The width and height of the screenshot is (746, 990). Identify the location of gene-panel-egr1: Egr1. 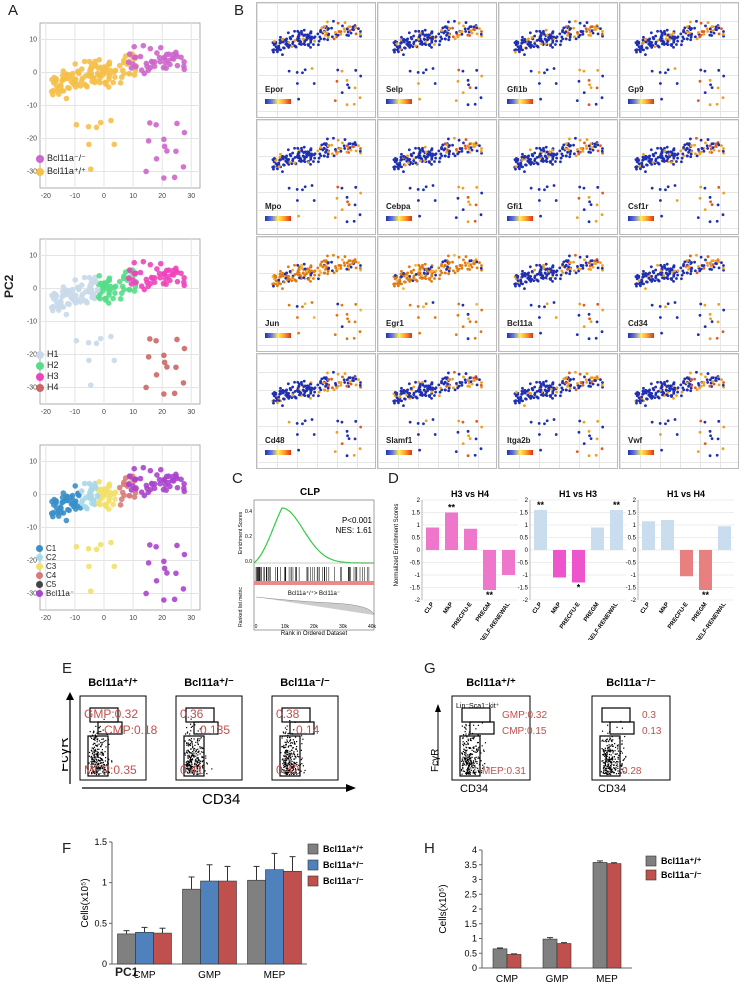
(437, 294).